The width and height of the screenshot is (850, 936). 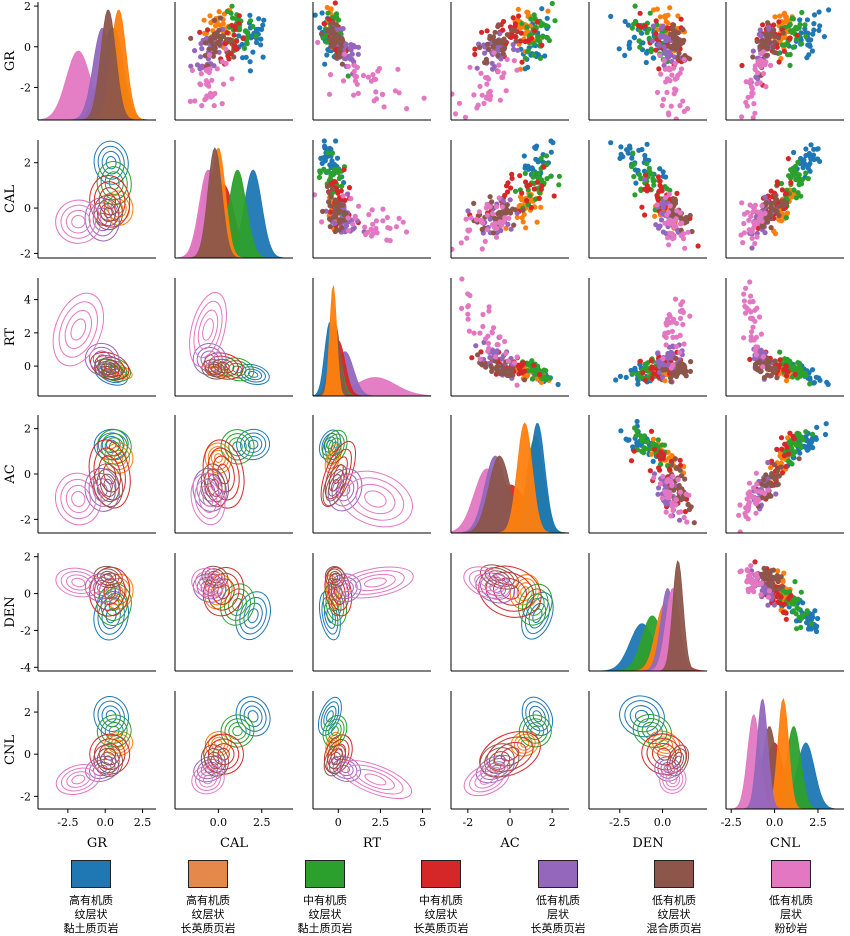 I want to click on y-axis-label: RT, so click(x=10, y=337).